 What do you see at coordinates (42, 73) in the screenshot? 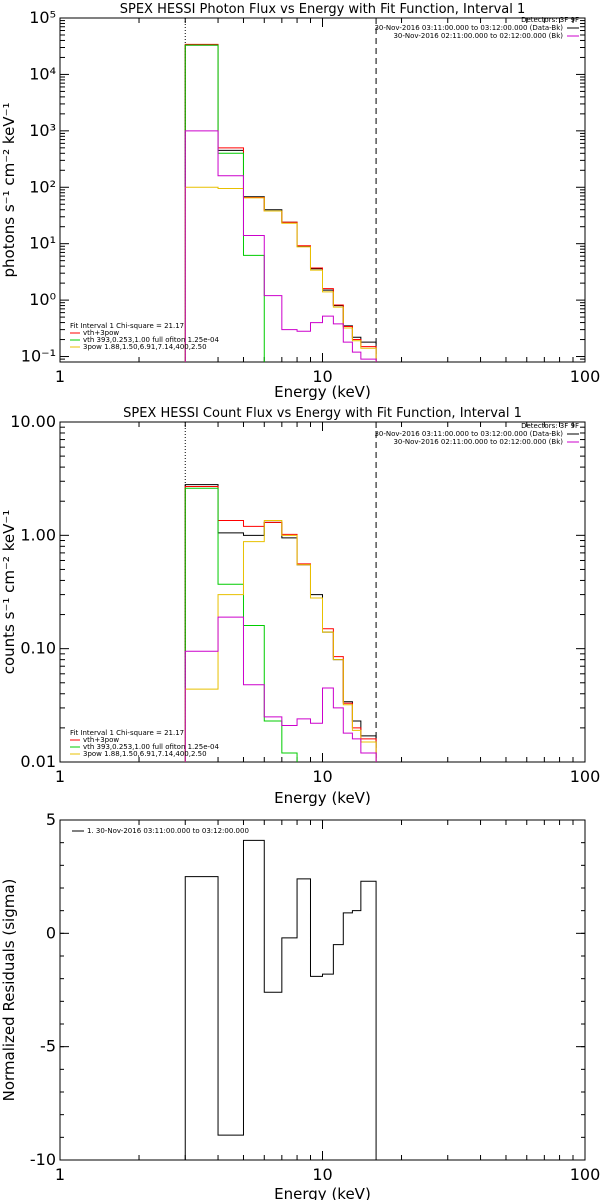
I see `y-tick-label: 10⁴` at bounding box center [42, 73].